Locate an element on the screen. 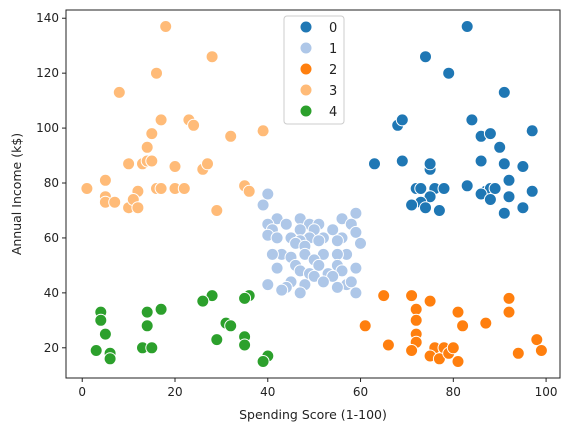 This screenshot has width=571, height=432. y-tick-label-1: 40 is located at coordinates (51, 293).